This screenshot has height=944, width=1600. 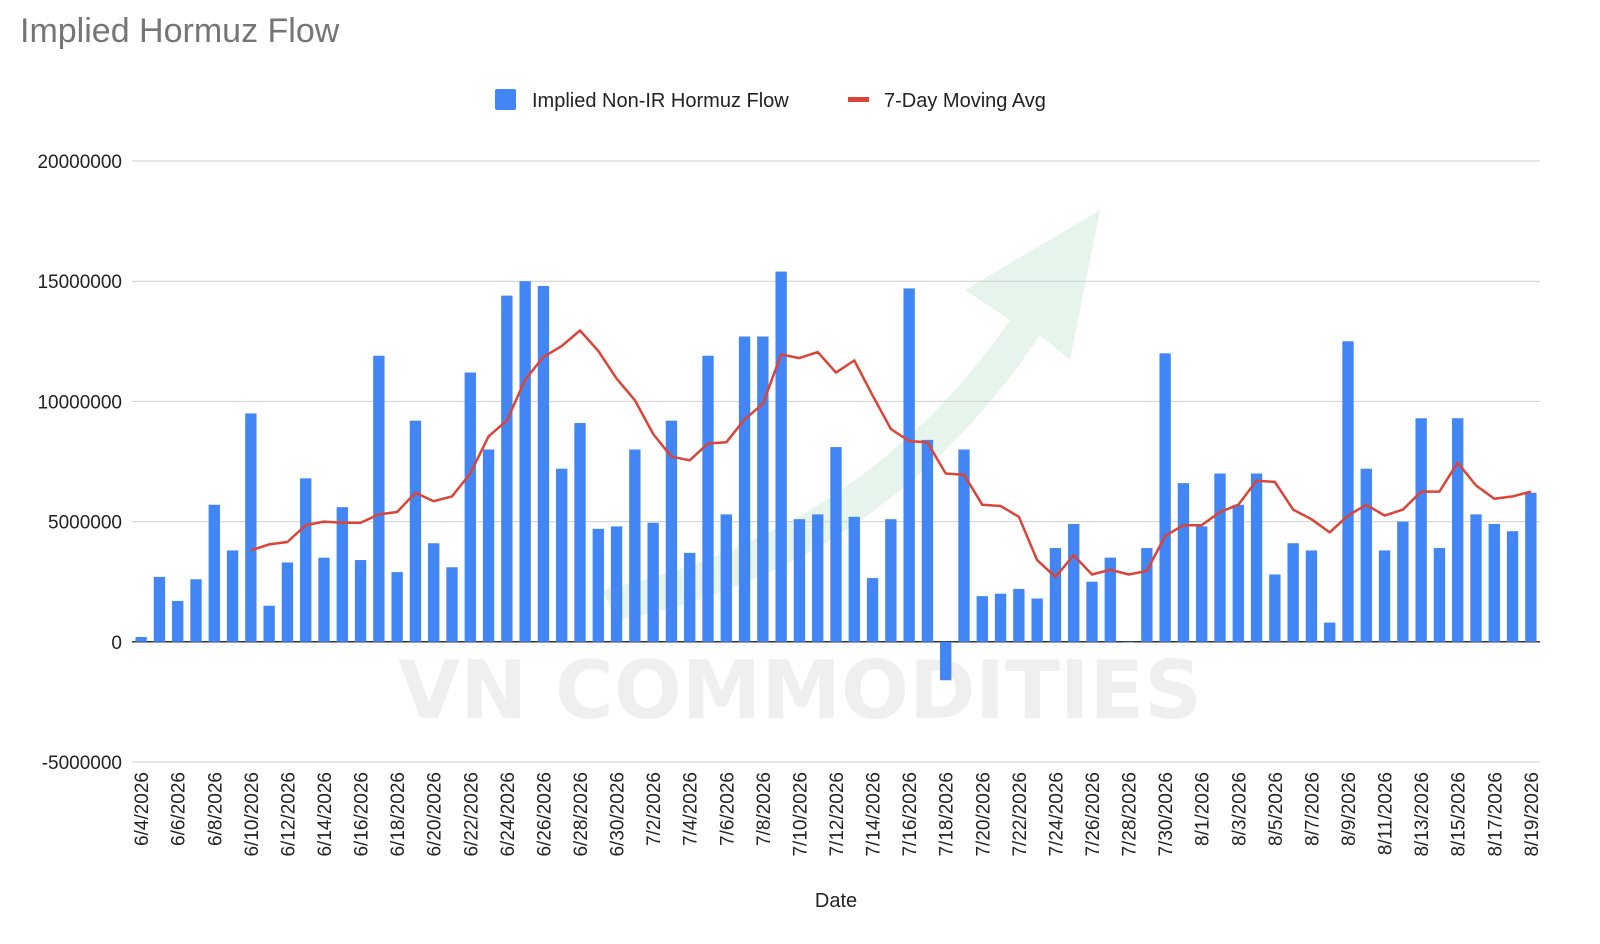 I want to click on x-tick-label: 7/4/2026, so click(x=691, y=809).